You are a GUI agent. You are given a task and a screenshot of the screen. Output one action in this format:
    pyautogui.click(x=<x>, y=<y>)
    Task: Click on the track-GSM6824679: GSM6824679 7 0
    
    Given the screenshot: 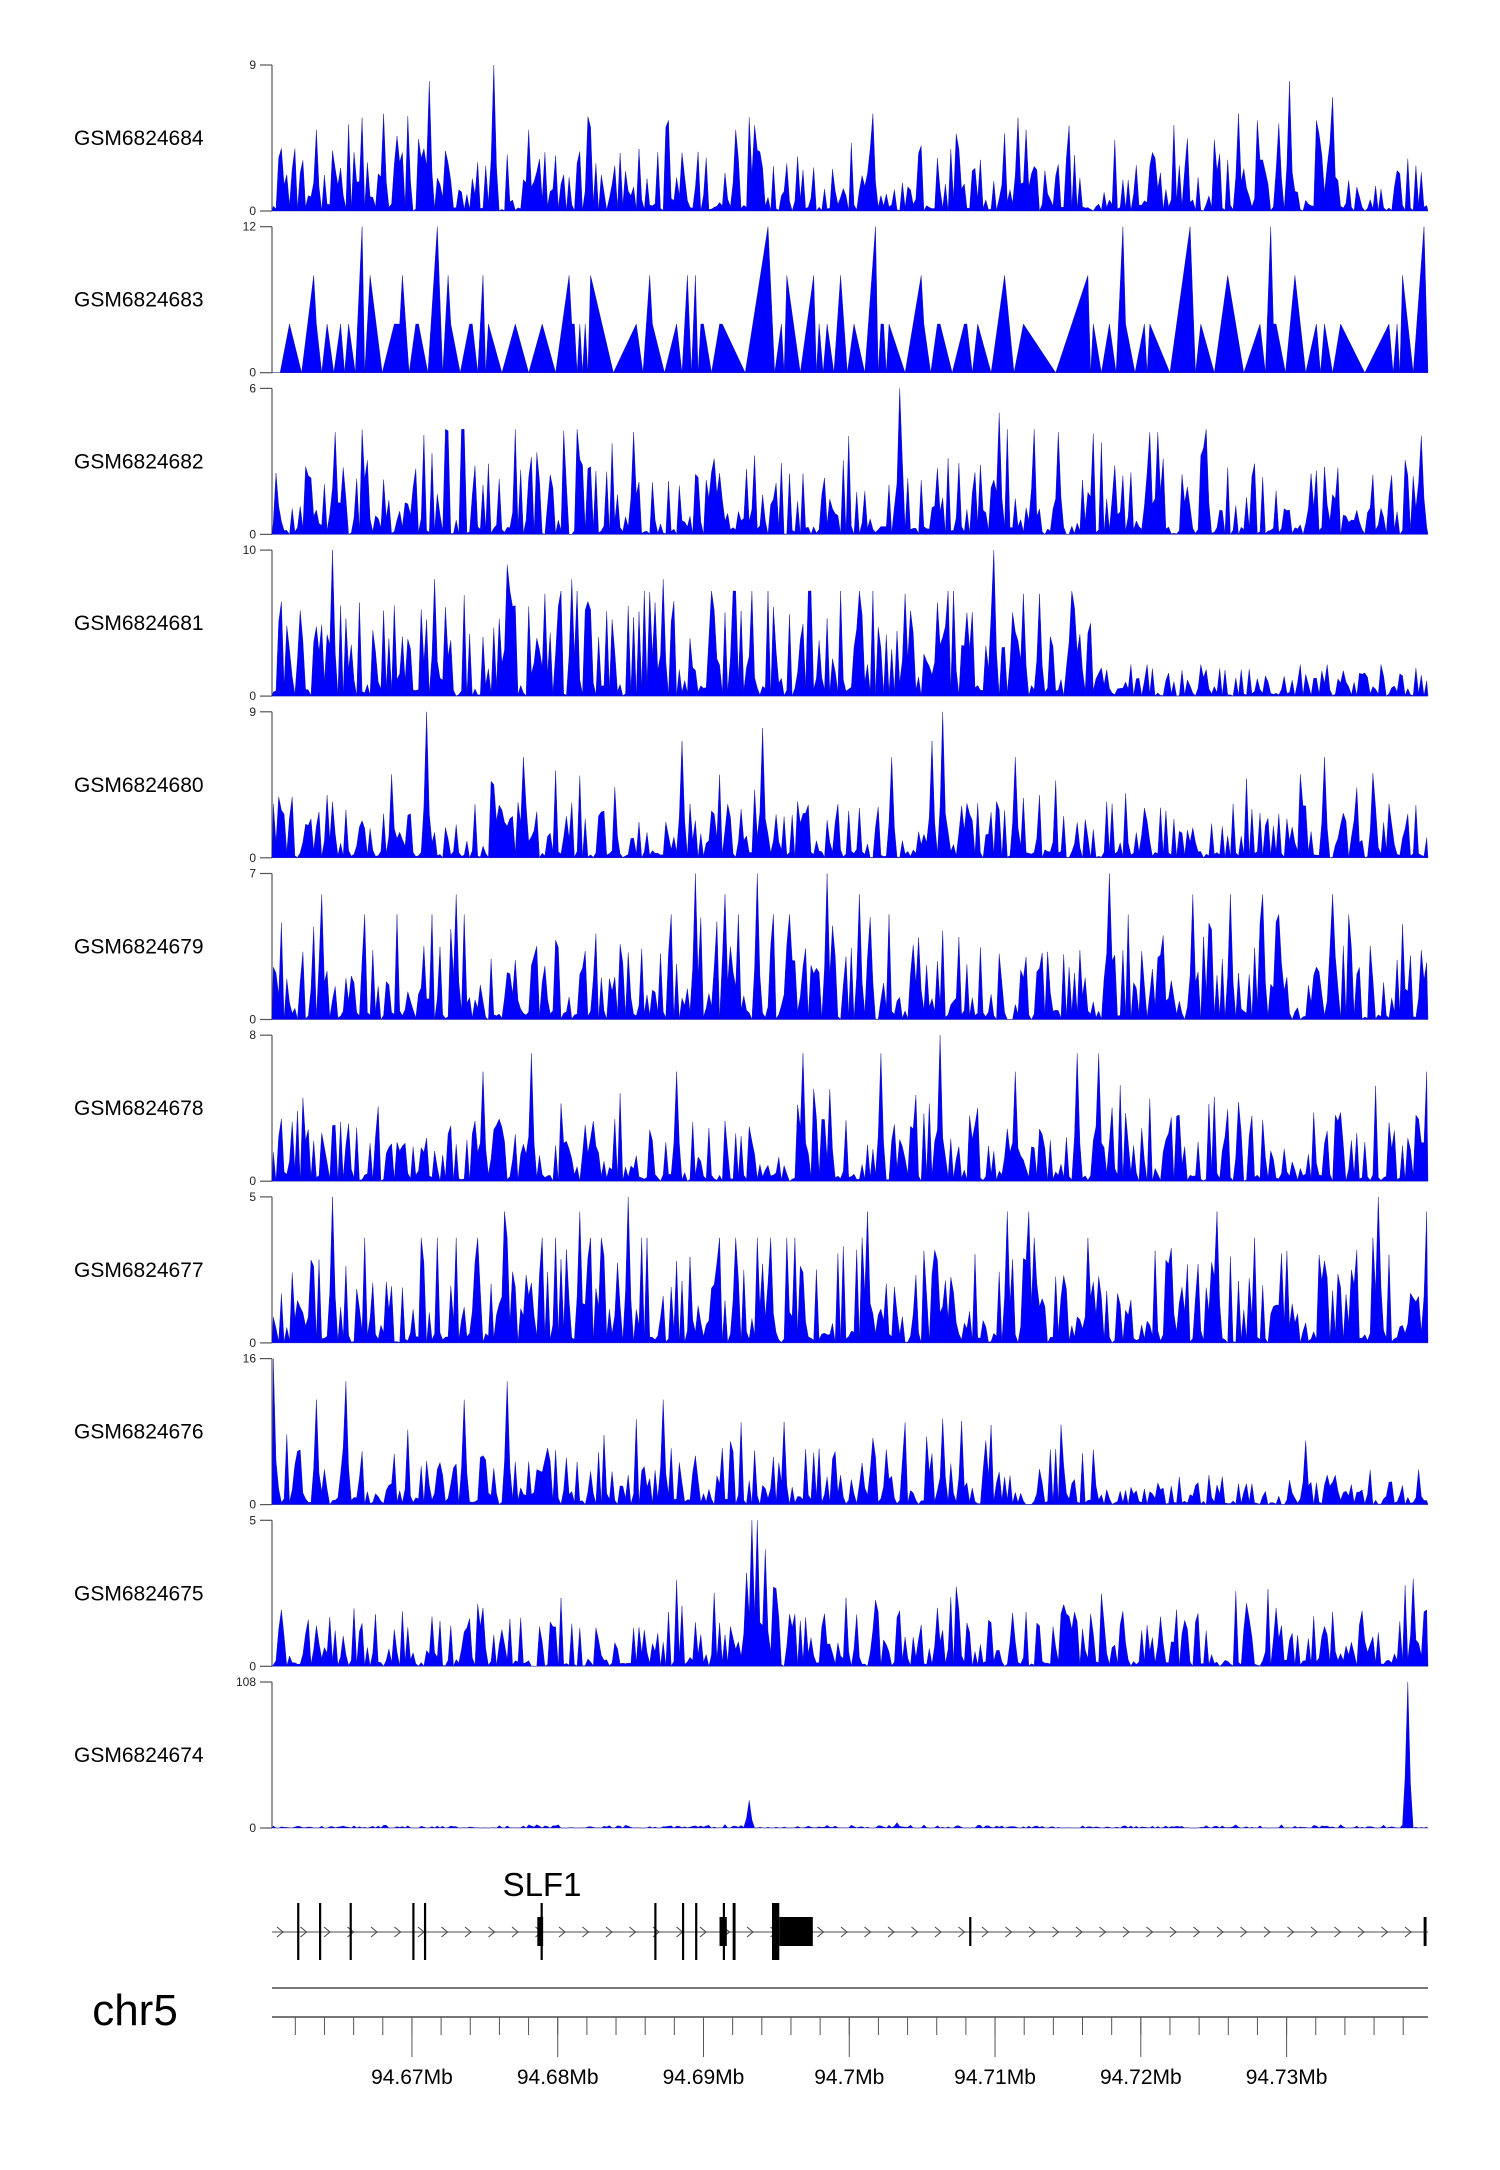 What is the action you would take?
    pyautogui.click(x=751, y=947)
    